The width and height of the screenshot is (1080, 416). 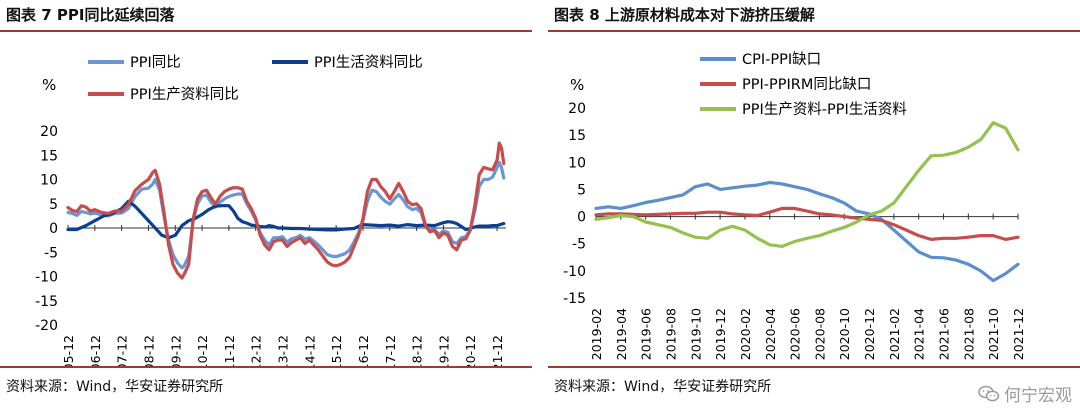 What do you see at coordinates (824, 109) in the screenshot?
I see `legend-label: PPI生产资料-PPI生活资料` at bounding box center [824, 109].